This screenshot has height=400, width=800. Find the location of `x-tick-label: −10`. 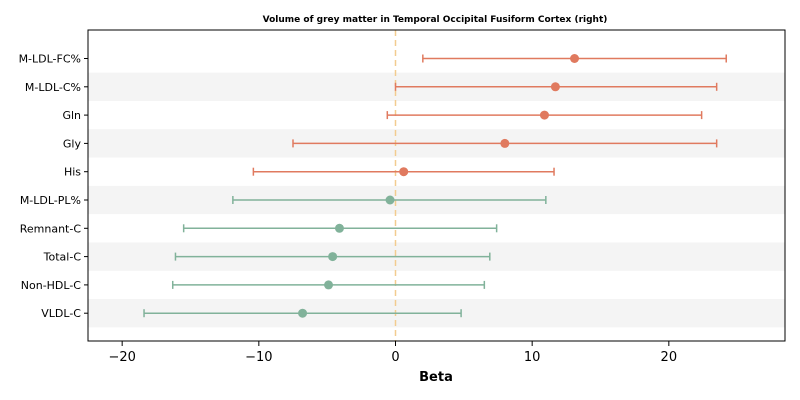

x-tick-label: −10 is located at coordinates (258, 357).